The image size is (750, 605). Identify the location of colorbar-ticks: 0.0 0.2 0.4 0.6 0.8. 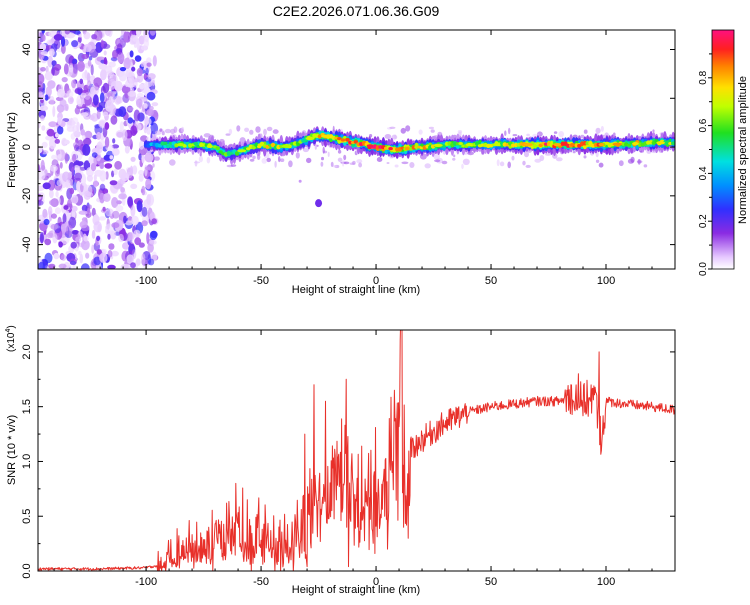
(705, 164).